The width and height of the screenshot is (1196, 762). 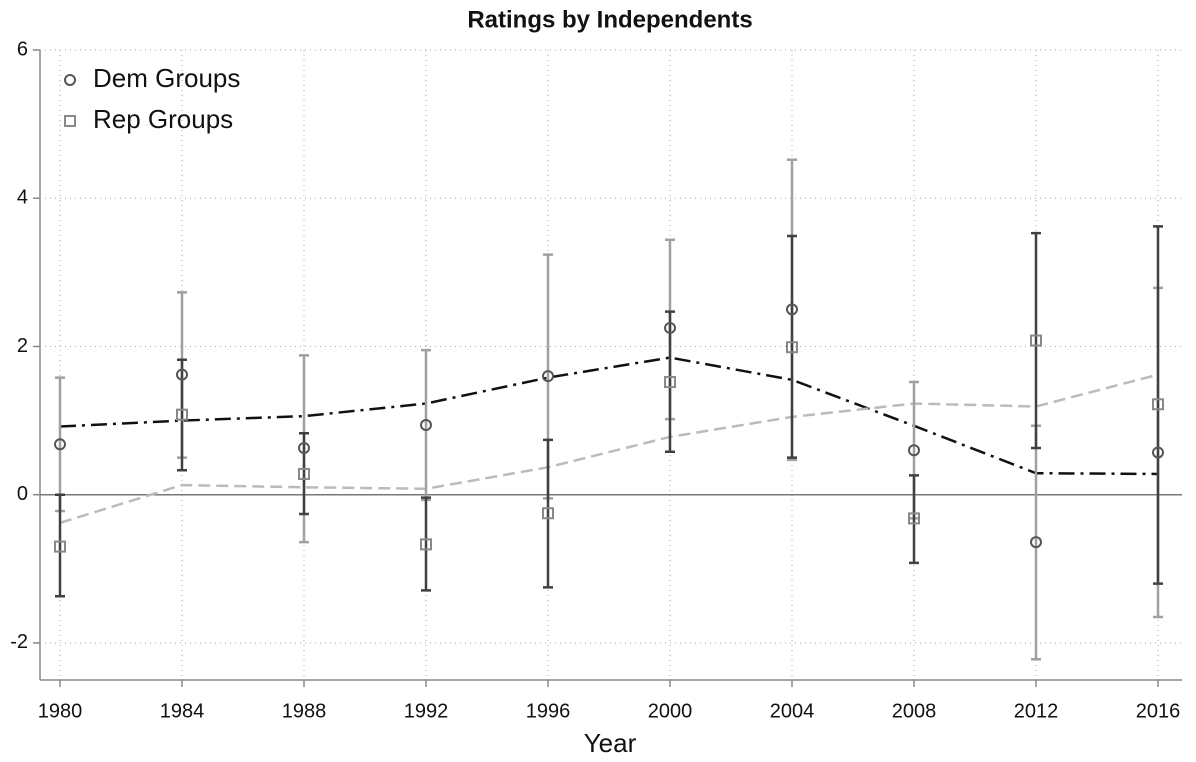 What do you see at coordinates (22, 346) in the screenshot?
I see `y-tick-label: 2` at bounding box center [22, 346].